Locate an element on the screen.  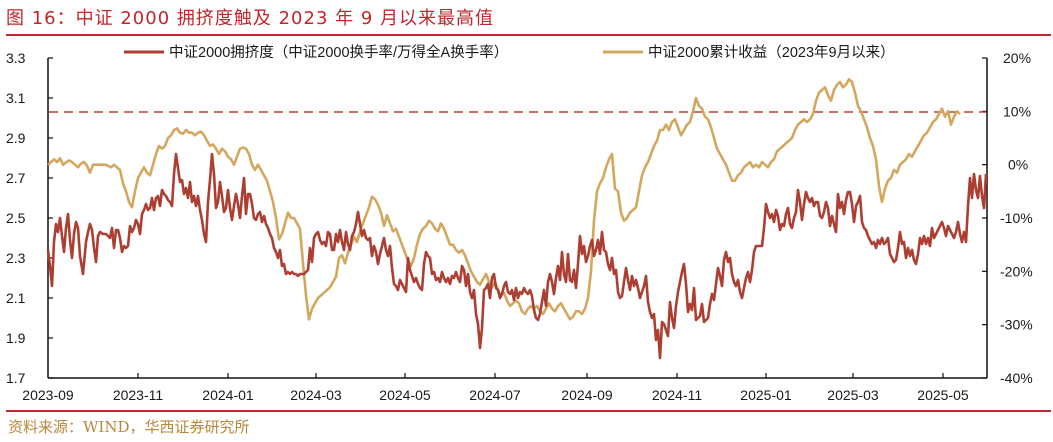
right-tick-label: -40% is located at coordinates (1016, 378).